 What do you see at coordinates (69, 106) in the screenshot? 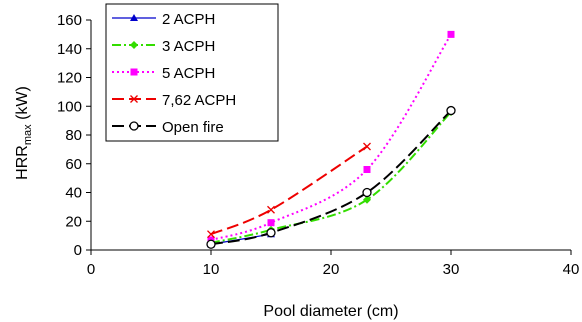
I see `y-tick-label: 100` at bounding box center [69, 106].